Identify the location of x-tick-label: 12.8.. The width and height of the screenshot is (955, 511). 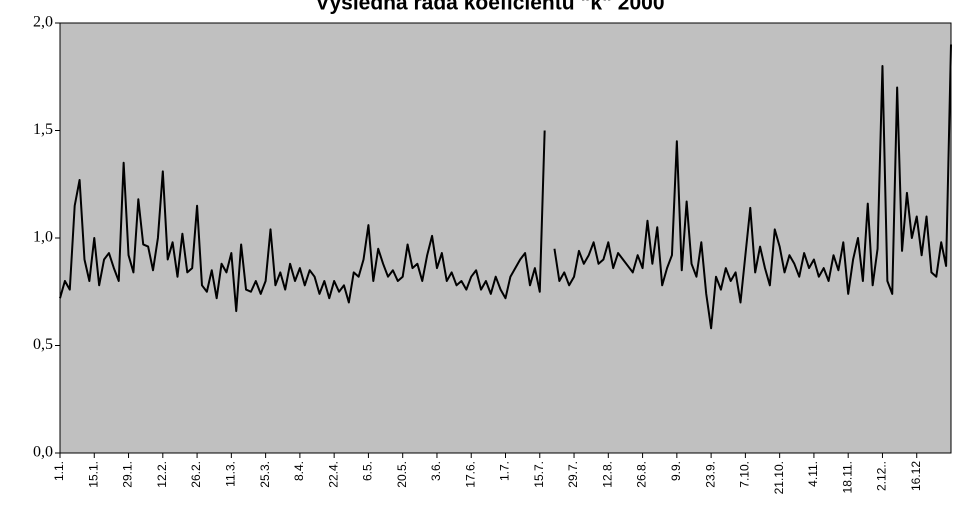
(607, 474).